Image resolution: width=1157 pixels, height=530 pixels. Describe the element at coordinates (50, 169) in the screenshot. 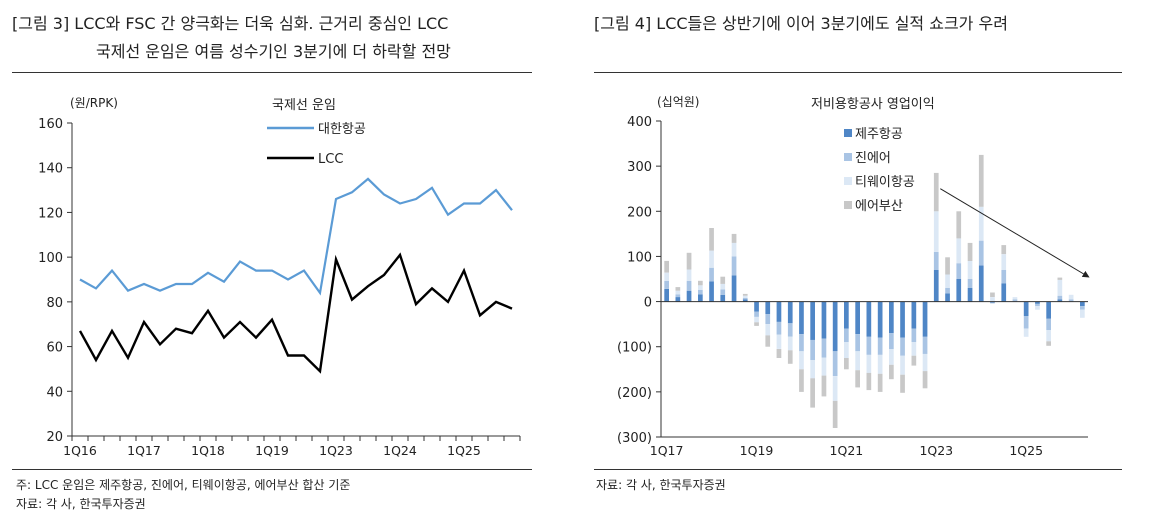

I see `left-y-tick-label: 140` at that location.